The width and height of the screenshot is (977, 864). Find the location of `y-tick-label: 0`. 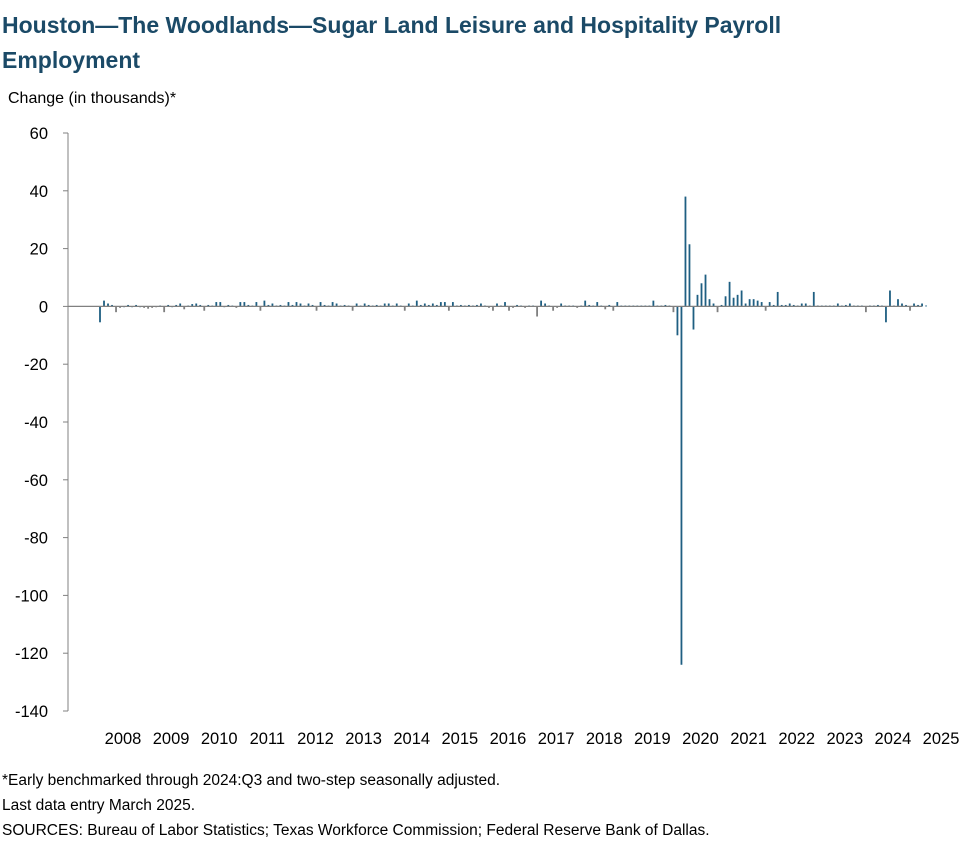

y-tick-label: 0 is located at coordinates (43, 307).